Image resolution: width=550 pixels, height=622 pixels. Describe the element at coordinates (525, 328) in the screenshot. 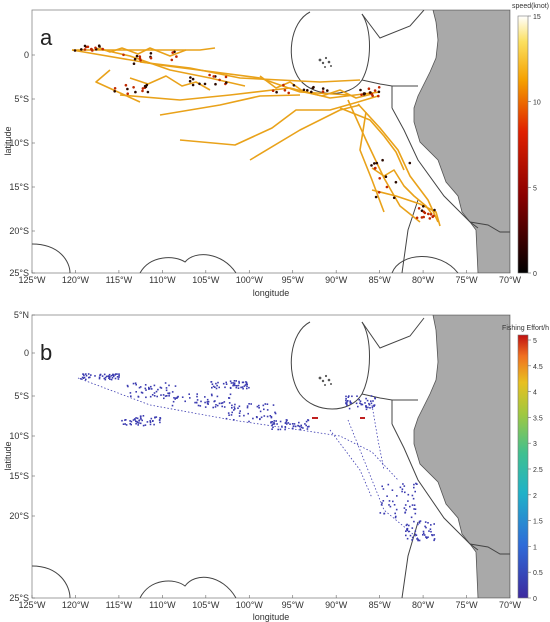

I see `panel-b-colorbar-title: Fishing Effort/h` at that location.